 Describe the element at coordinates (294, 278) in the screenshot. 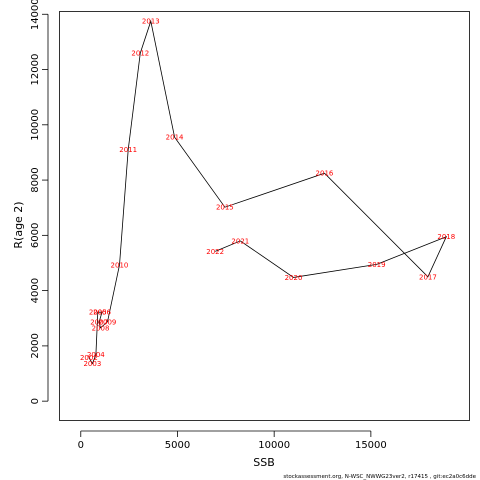

I see `point-label: 2020` at that location.